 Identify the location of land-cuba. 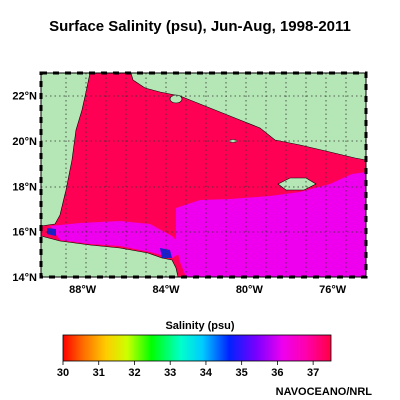
(248, 117).